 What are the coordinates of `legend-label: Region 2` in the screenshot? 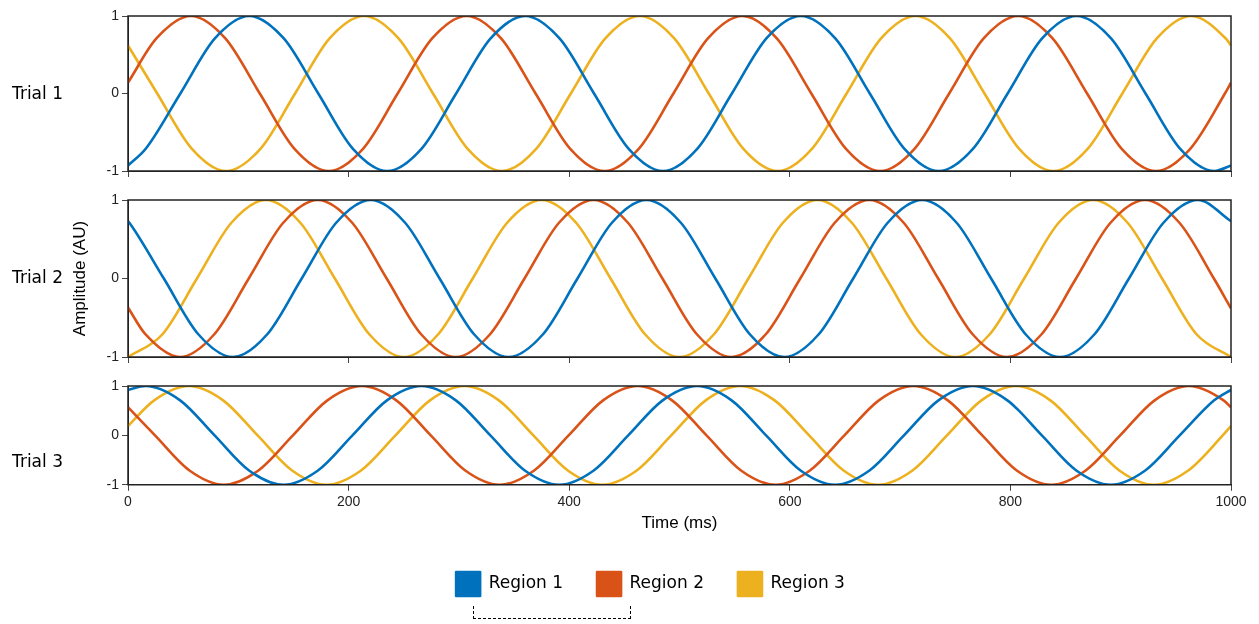 It's located at (666, 582).